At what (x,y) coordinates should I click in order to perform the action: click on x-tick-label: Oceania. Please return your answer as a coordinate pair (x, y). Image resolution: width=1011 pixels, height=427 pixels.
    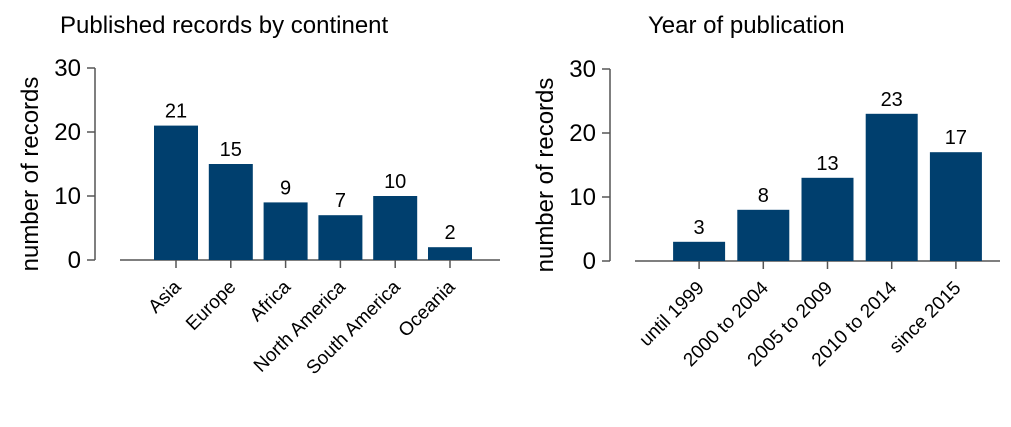
    Looking at the image, I should click on (427, 308).